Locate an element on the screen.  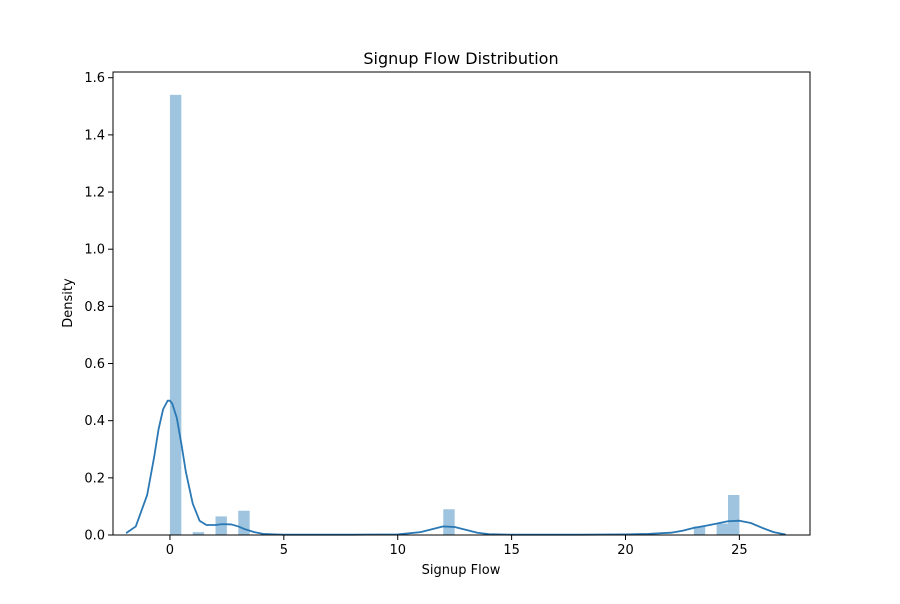
y-tick-label: 0.0 is located at coordinates (94, 536).